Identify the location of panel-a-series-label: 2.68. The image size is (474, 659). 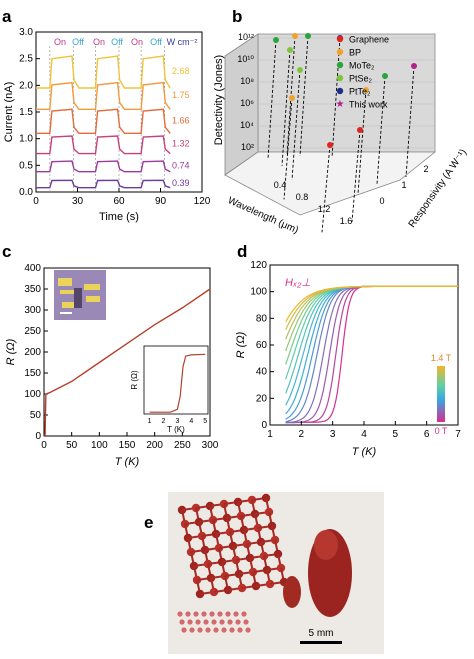
(181, 71).